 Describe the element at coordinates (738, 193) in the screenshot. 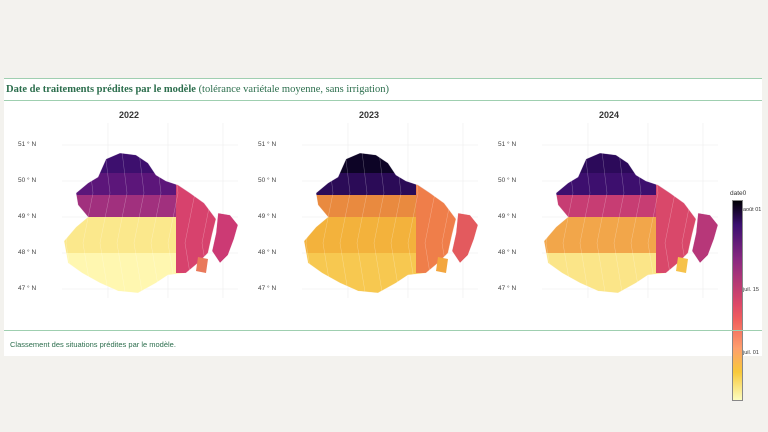

I see `legend-title: date0` at that location.